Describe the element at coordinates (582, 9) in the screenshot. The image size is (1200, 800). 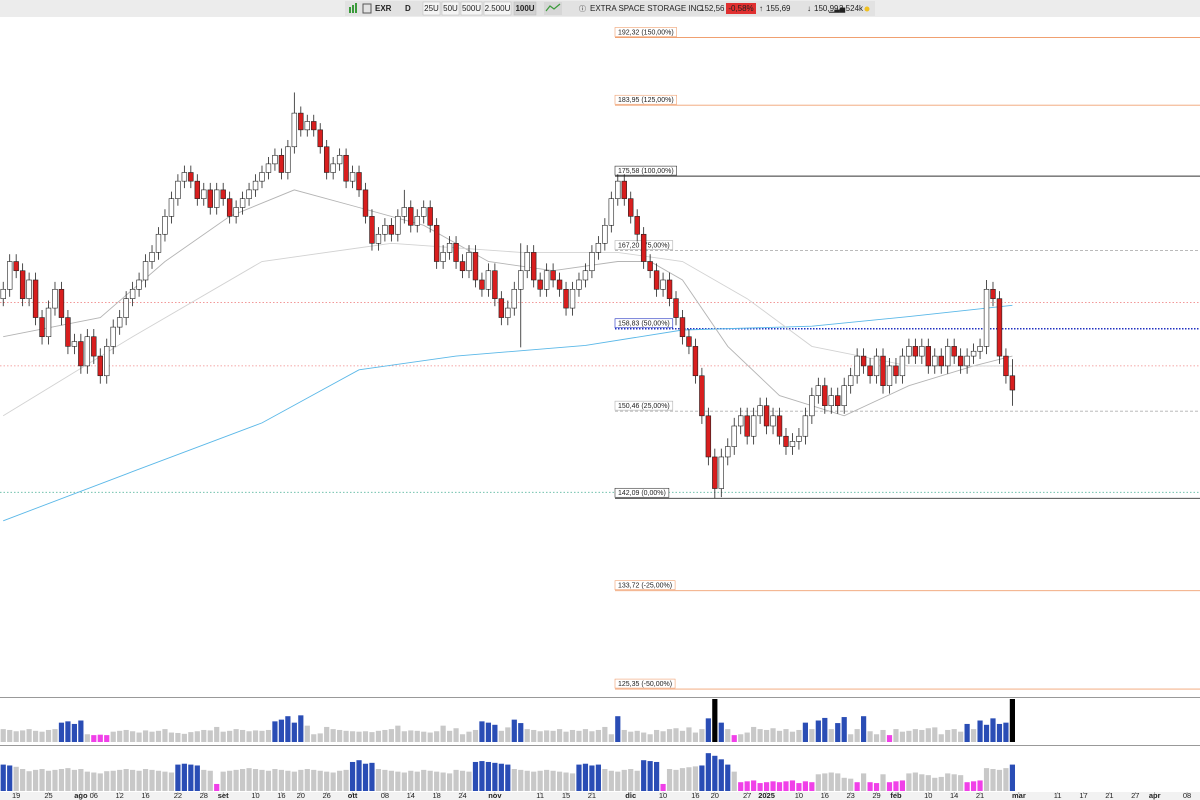
I see `info-icon: ⓘ` at that location.